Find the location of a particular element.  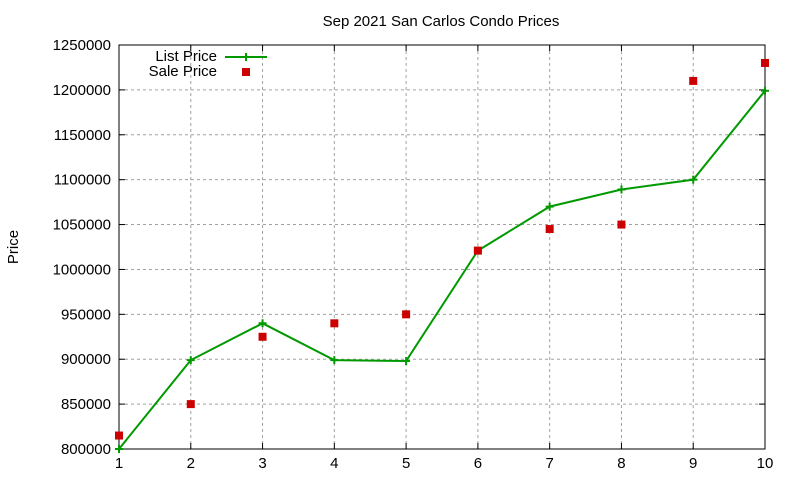

y-tick-label: 1150000 is located at coordinates (82, 135).